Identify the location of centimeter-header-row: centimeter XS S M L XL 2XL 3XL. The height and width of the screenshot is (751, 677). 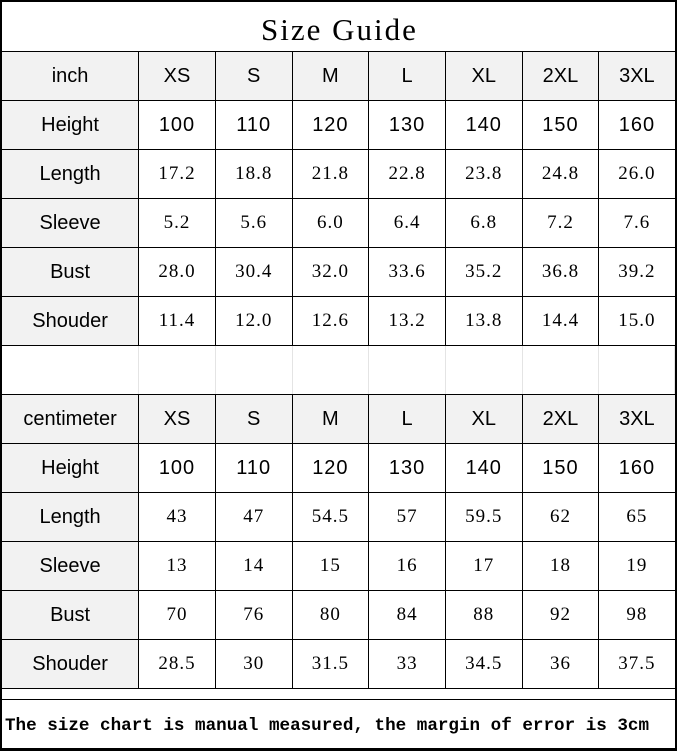
(338, 419).